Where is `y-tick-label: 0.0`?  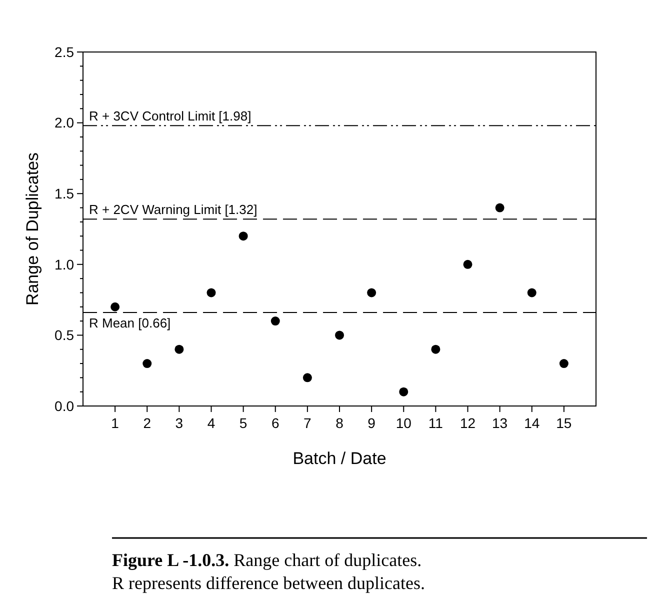
y-tick-label: 0.0 is located at coordinates (64, 406).